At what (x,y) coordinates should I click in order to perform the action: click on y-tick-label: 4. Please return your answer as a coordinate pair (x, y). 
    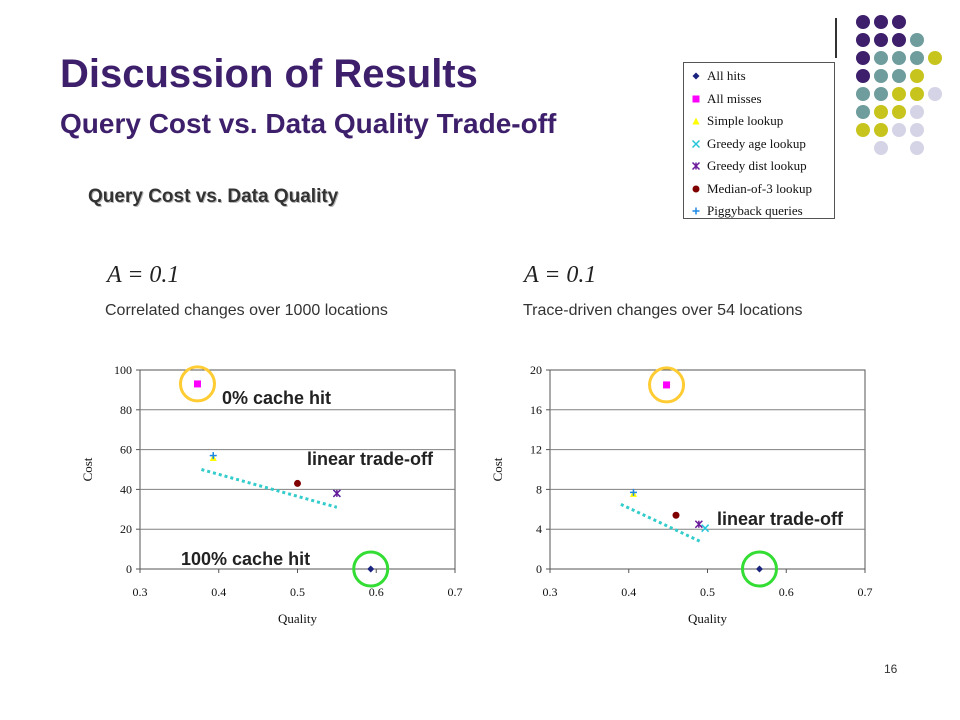
    Looking at the image, I should click on (539, 529).